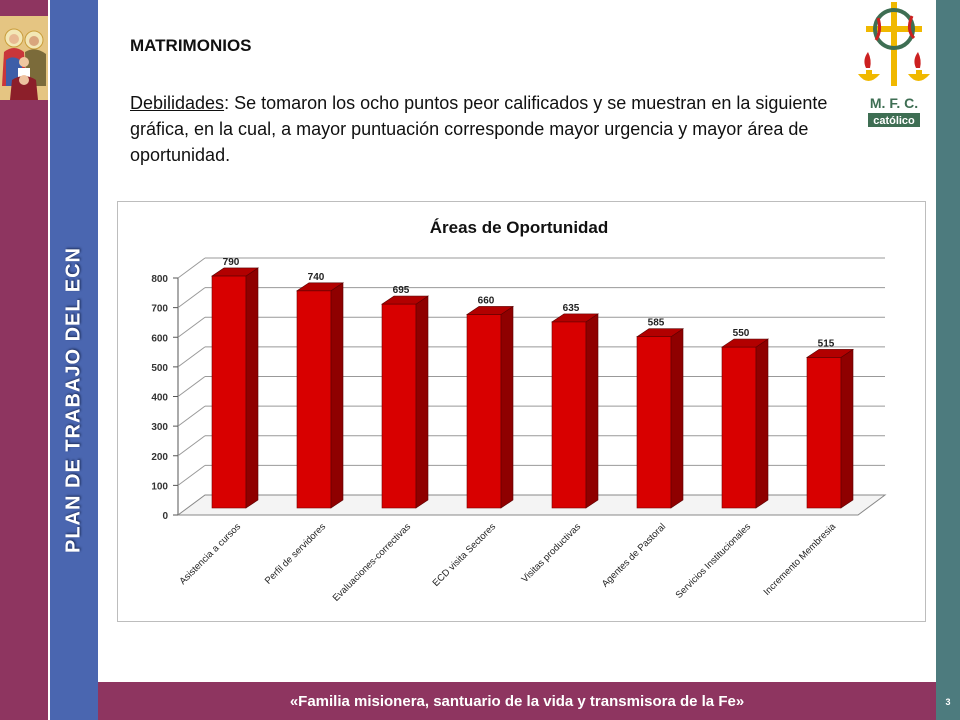 The height and width of the screenshot is (720, 960). I want to click on x-tick-label: Servicios Institucionales, so click(714, 561).